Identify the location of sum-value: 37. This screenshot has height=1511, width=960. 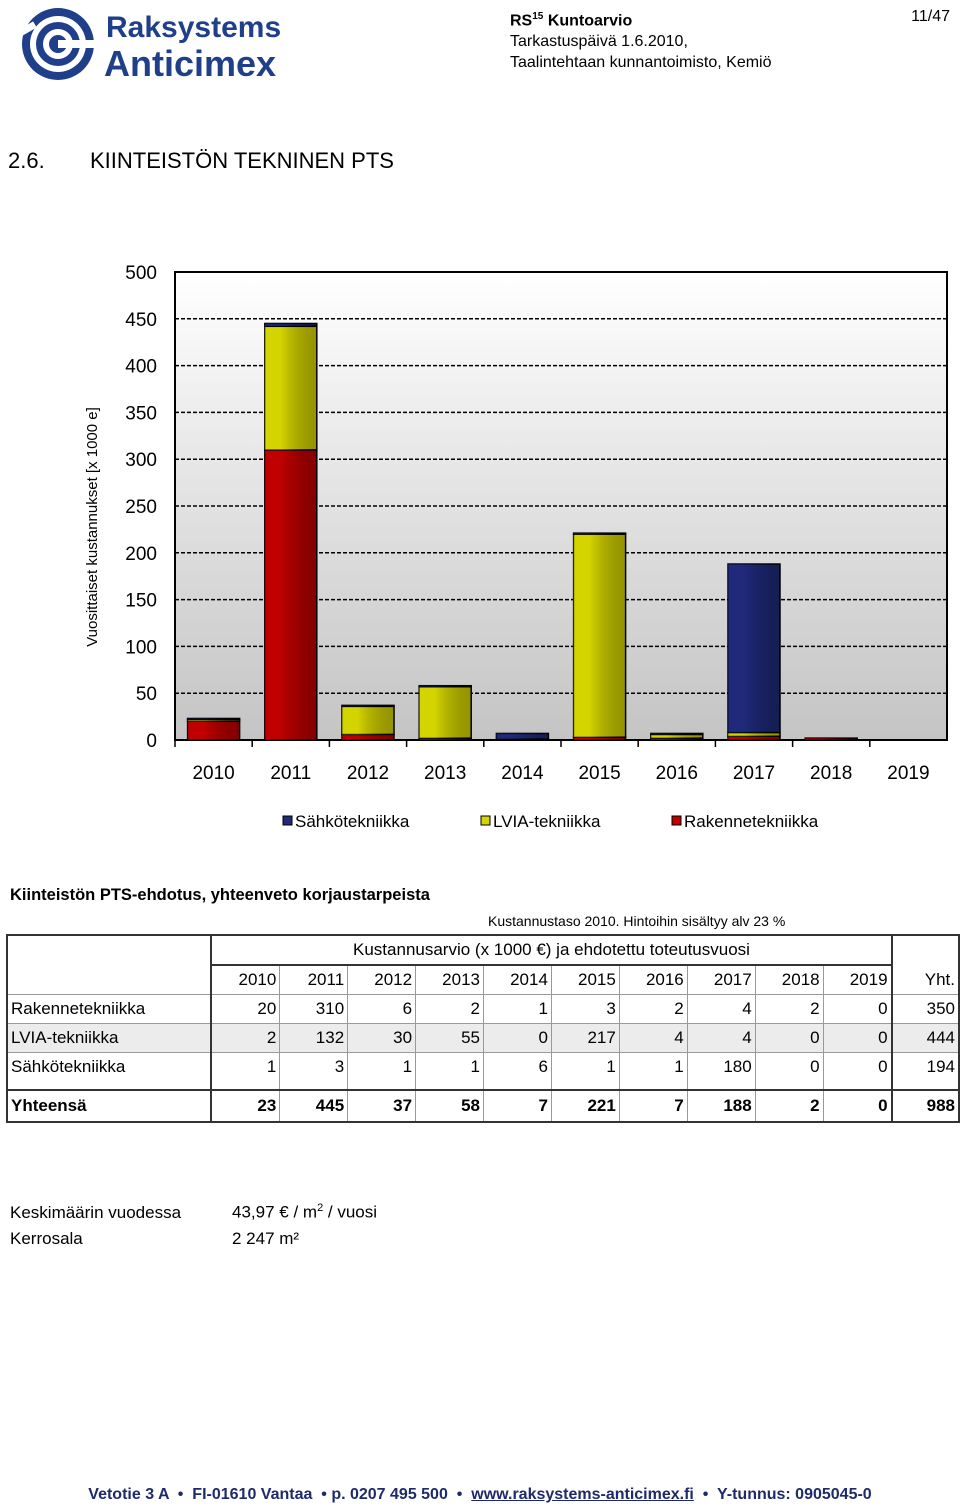
(381, 1106).